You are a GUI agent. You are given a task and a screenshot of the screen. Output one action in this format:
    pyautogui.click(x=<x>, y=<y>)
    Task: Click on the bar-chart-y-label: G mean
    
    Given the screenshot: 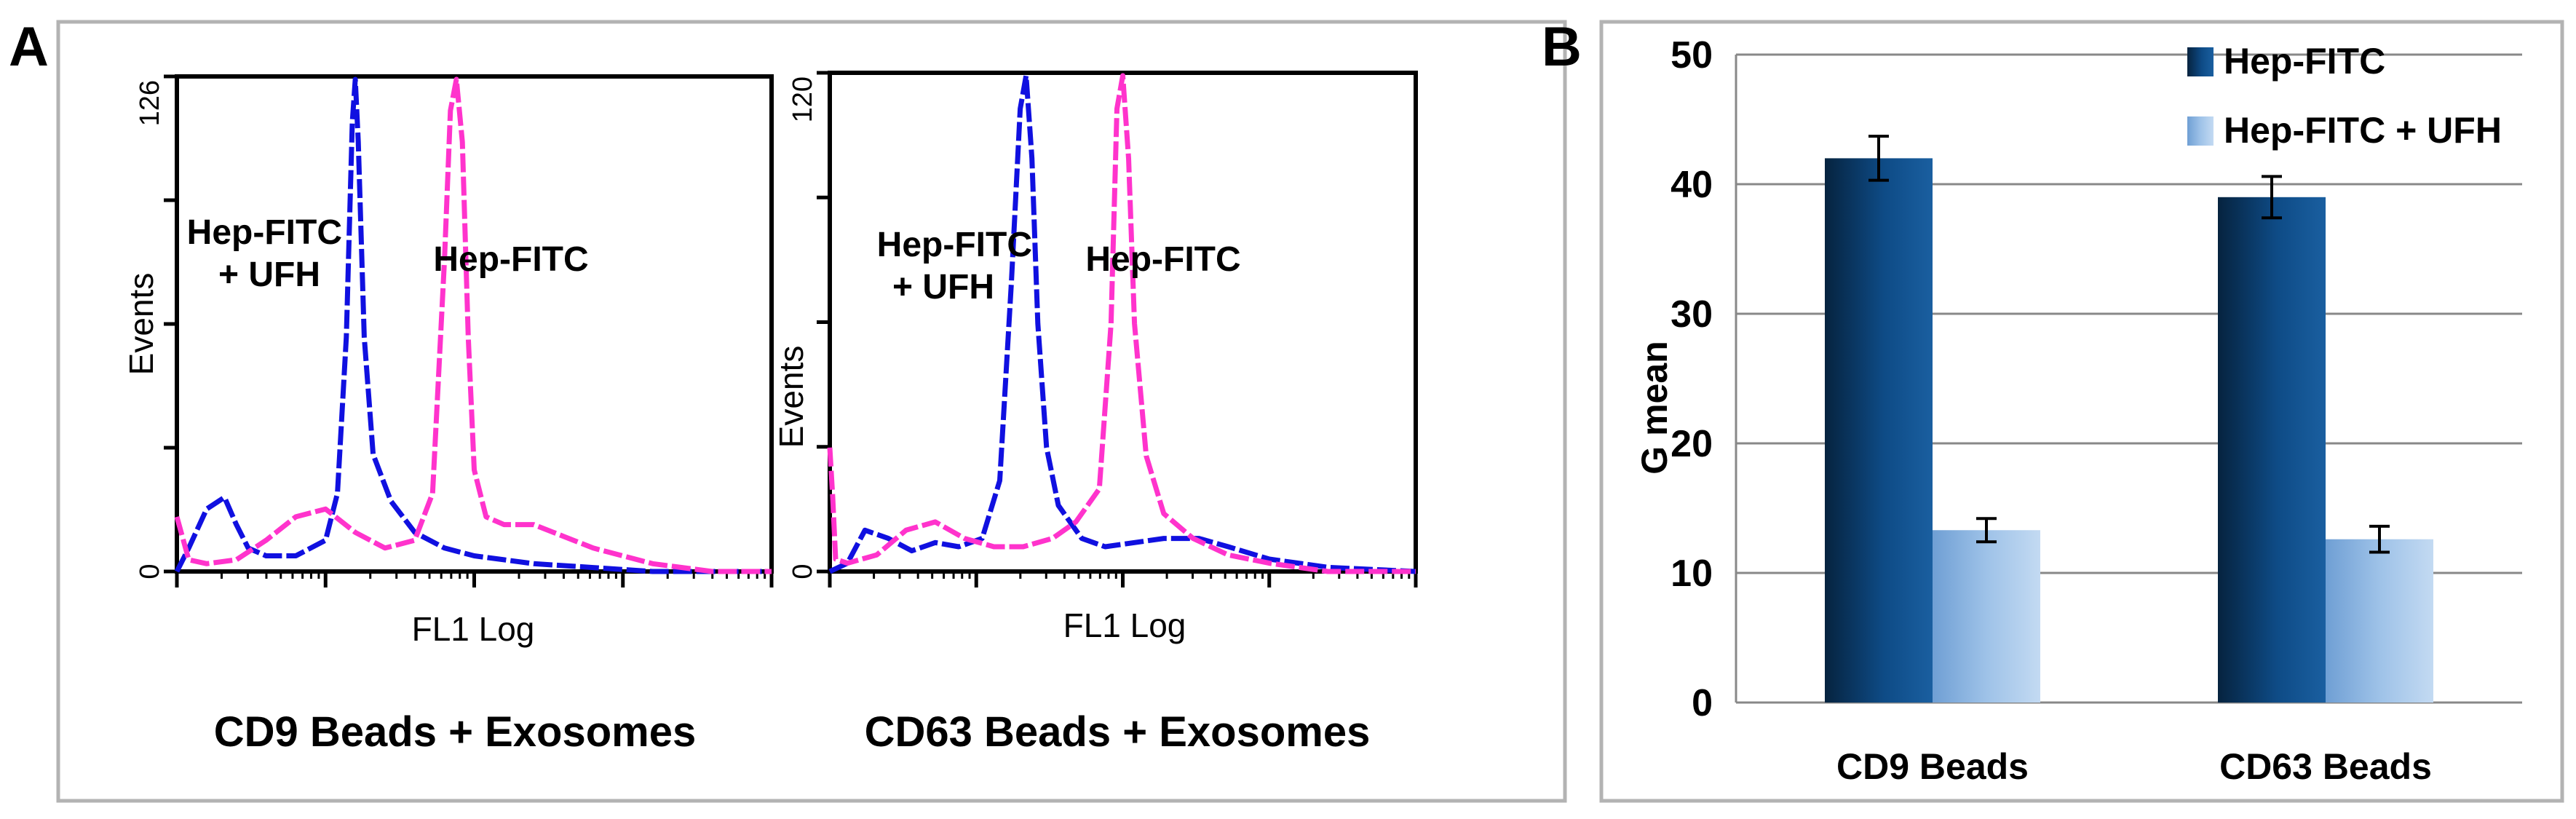 What is the action you would take?
    pyautogui.click(x=1654, y=407)
    